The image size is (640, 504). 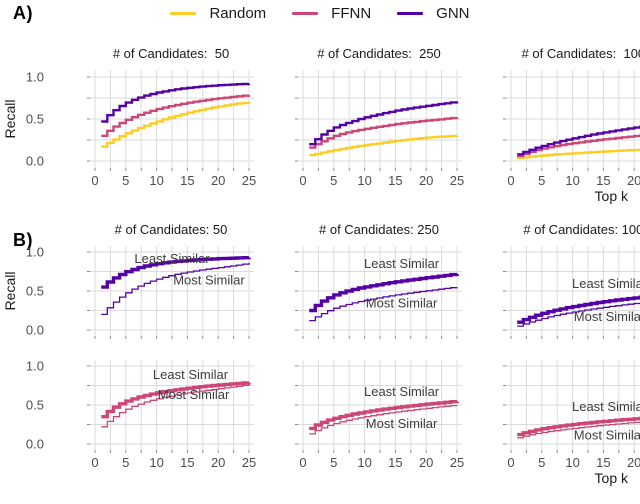 What do you see at coordinates (24, 414) in the screenshot?
I see `y-axis-gutter: 1.0 0.5 0.0` at bounding box center [24, 414].